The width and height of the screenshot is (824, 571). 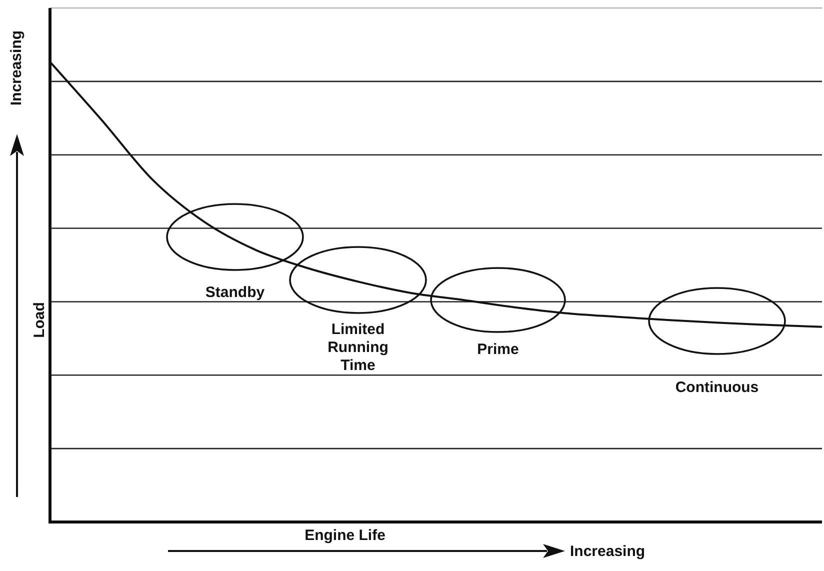 I want to click on annotation: Continuous, so click(x=717, y=388).